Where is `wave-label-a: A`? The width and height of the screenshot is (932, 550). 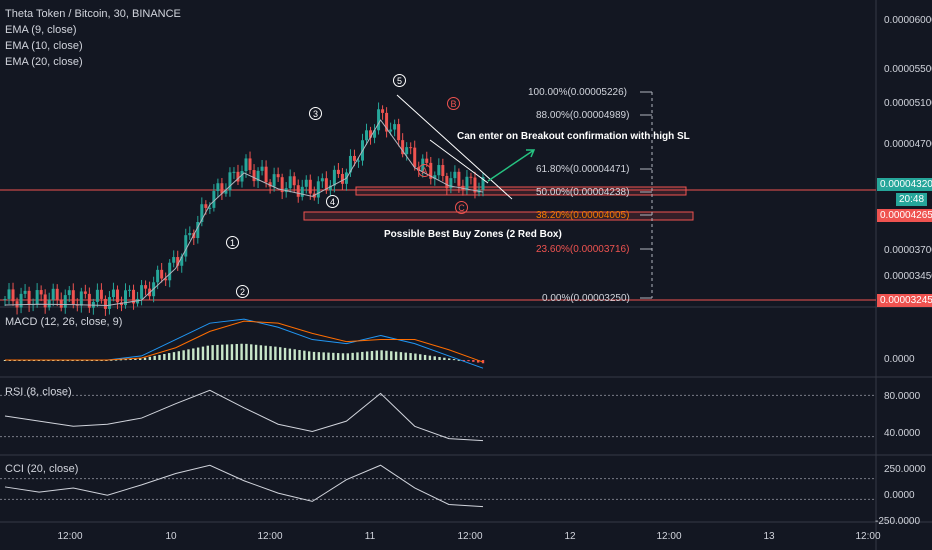
wave-label-a: A is located at coordinates (424, 170).